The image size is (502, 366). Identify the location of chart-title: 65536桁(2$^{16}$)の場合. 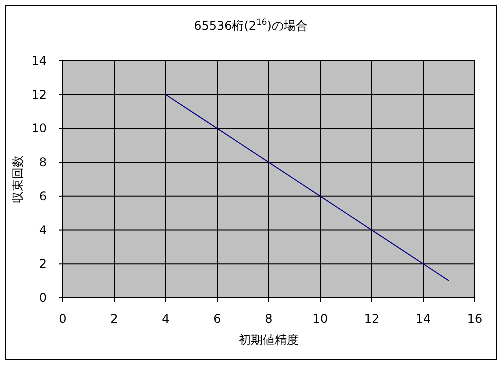
(251, 25).